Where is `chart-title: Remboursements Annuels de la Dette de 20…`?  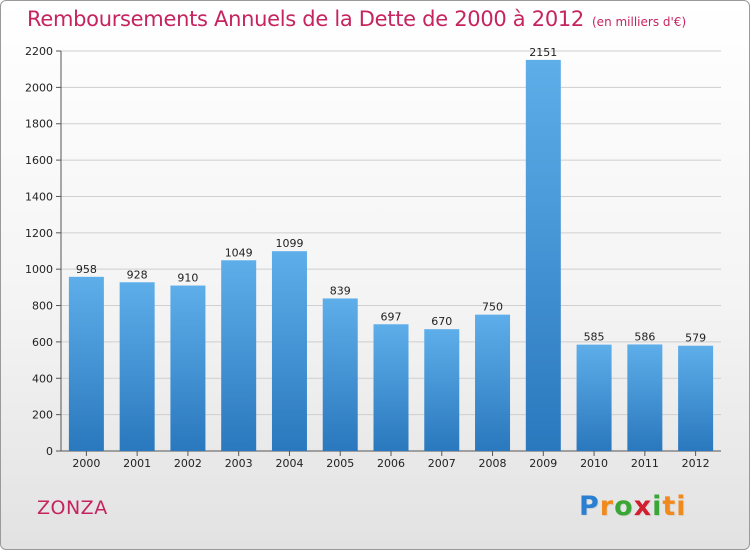
chart-title: Remboursements Annuels de la Dette de 20… is located at coordinates (356, 19).